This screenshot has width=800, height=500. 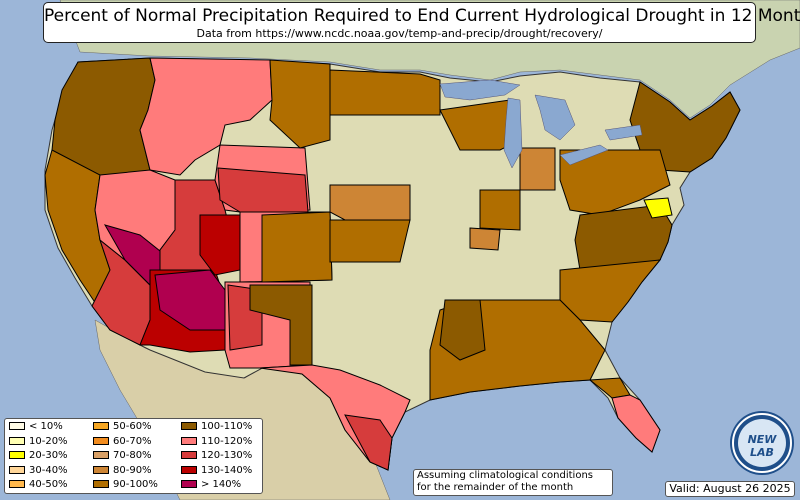 I want to click on region-pennsylvania-ohio, so click(x=615, y=182).